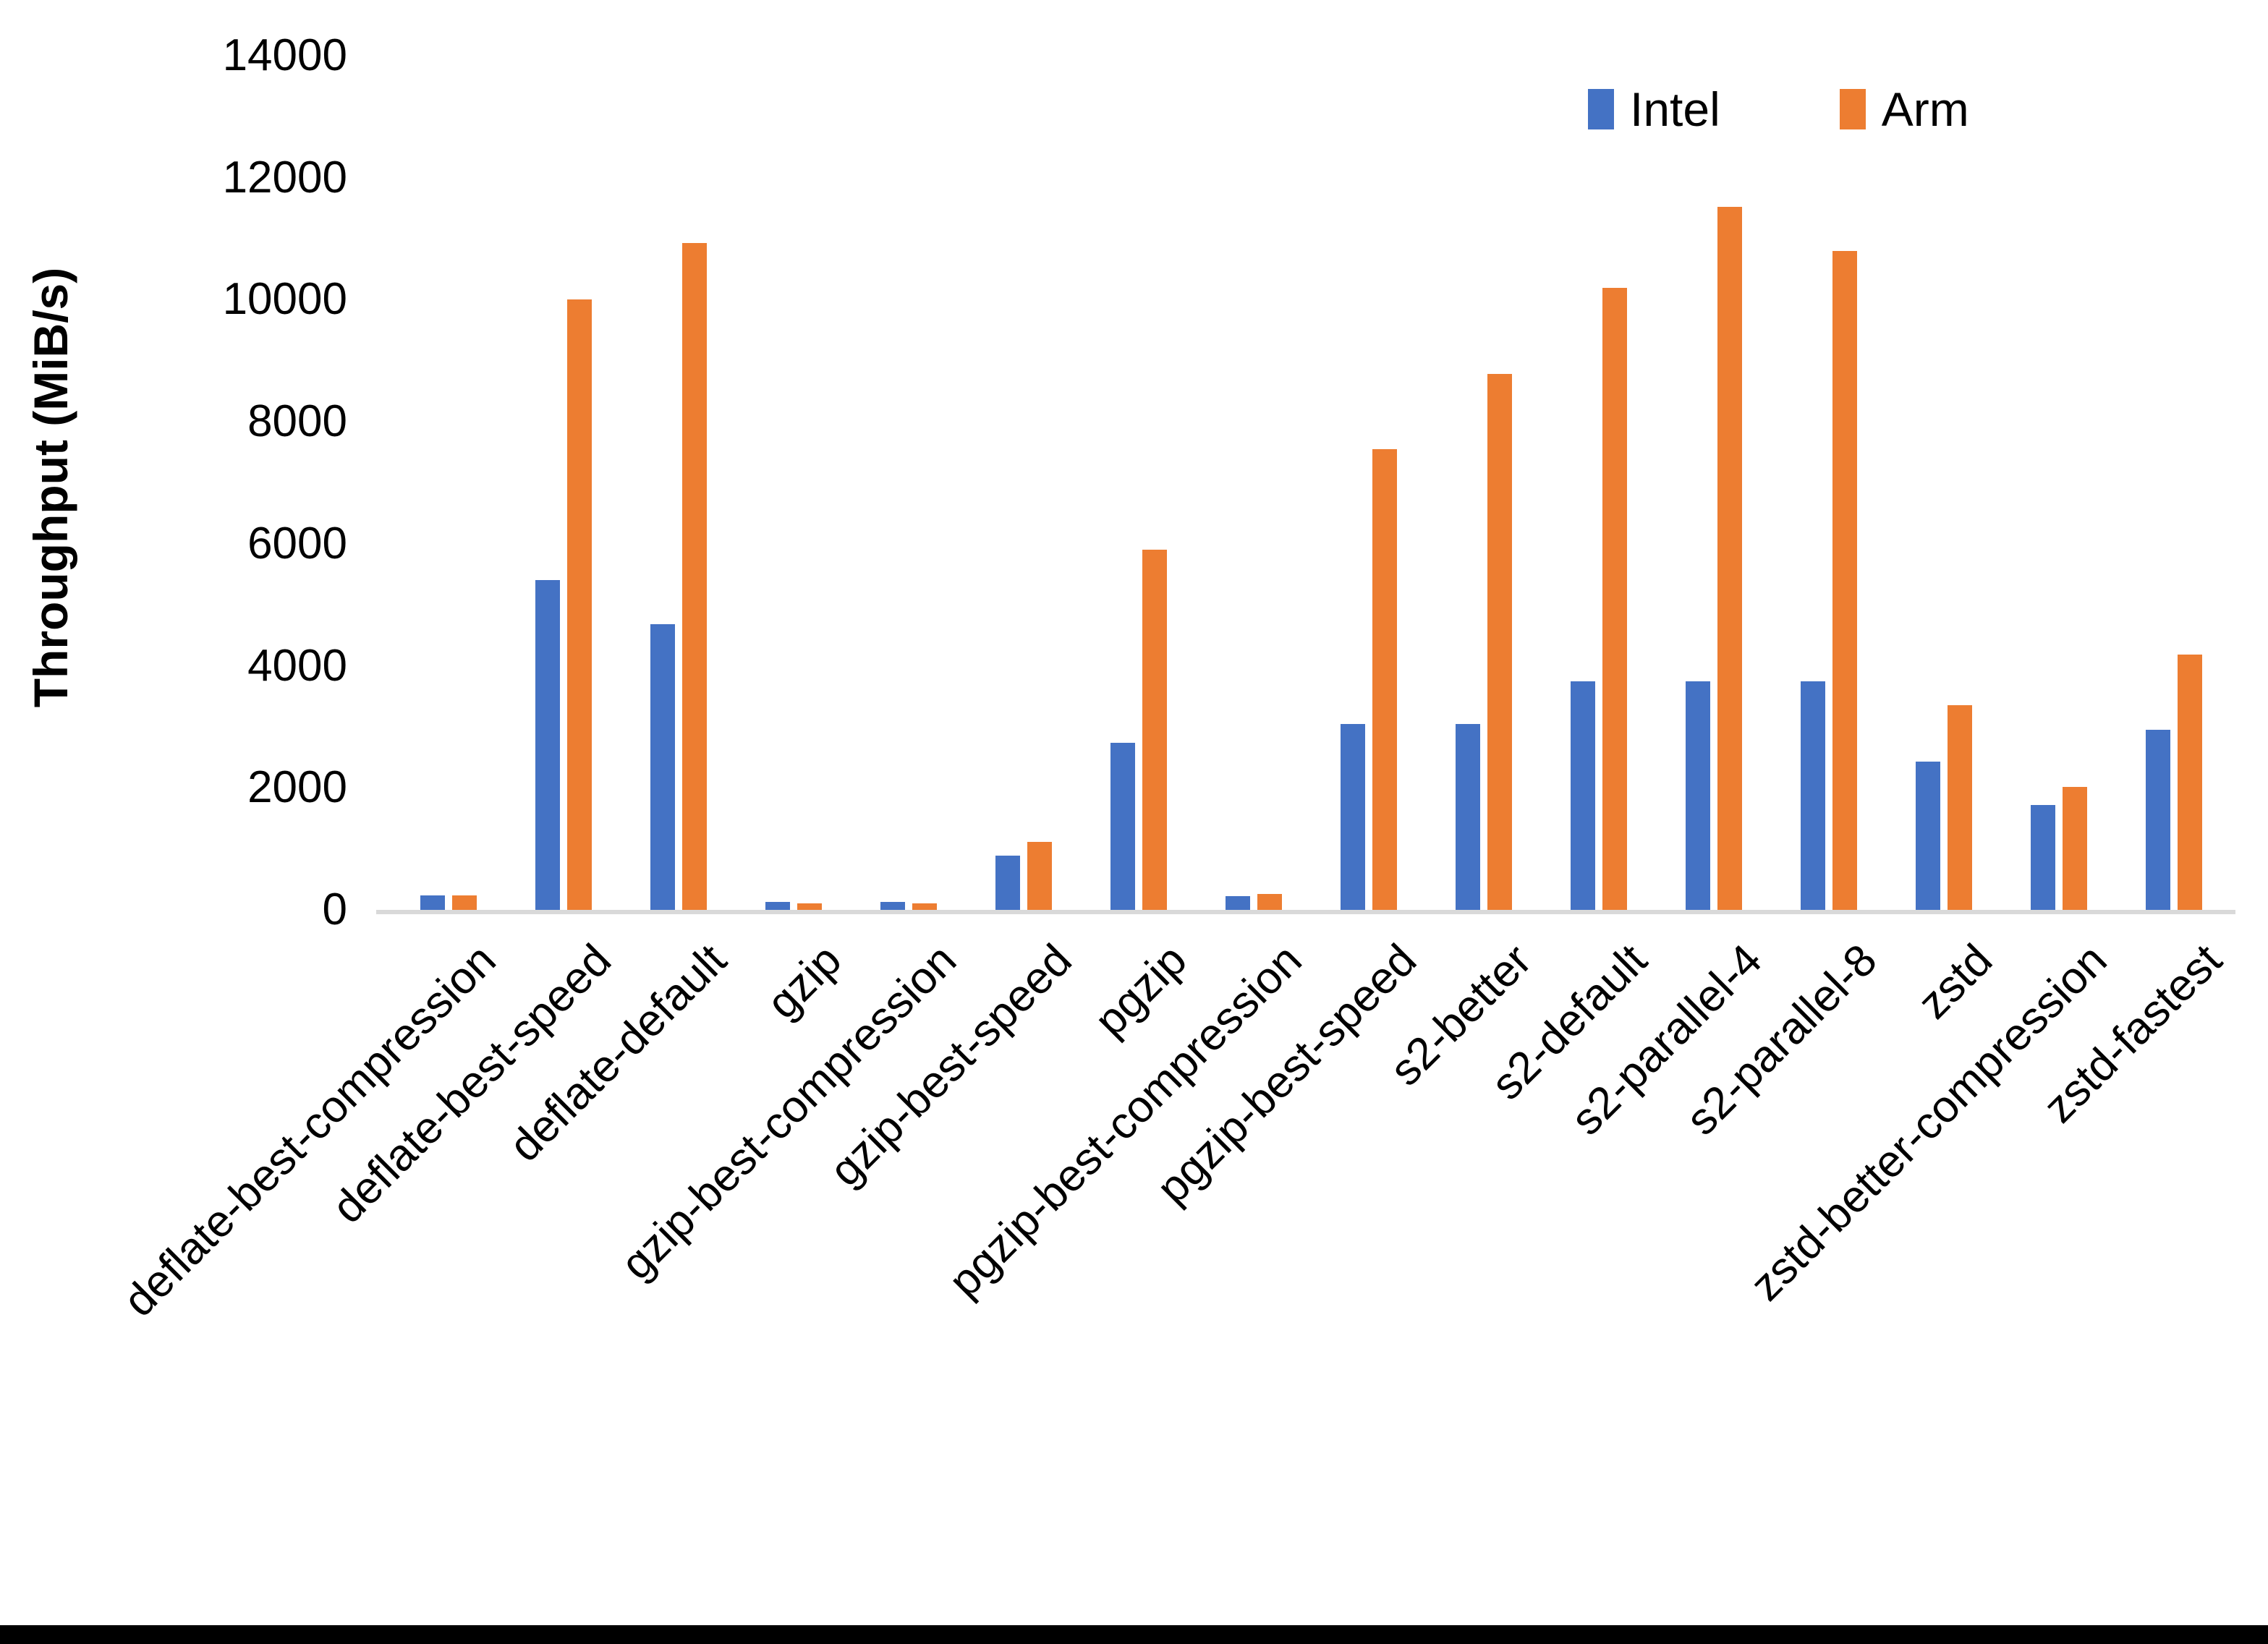 The width and height of the screenshot is (2268, 1644). What do you see at coordinates (1583, 795) in the screenshot?
I see `bar-intel-s2-default` at bounding box center [1583, 795].